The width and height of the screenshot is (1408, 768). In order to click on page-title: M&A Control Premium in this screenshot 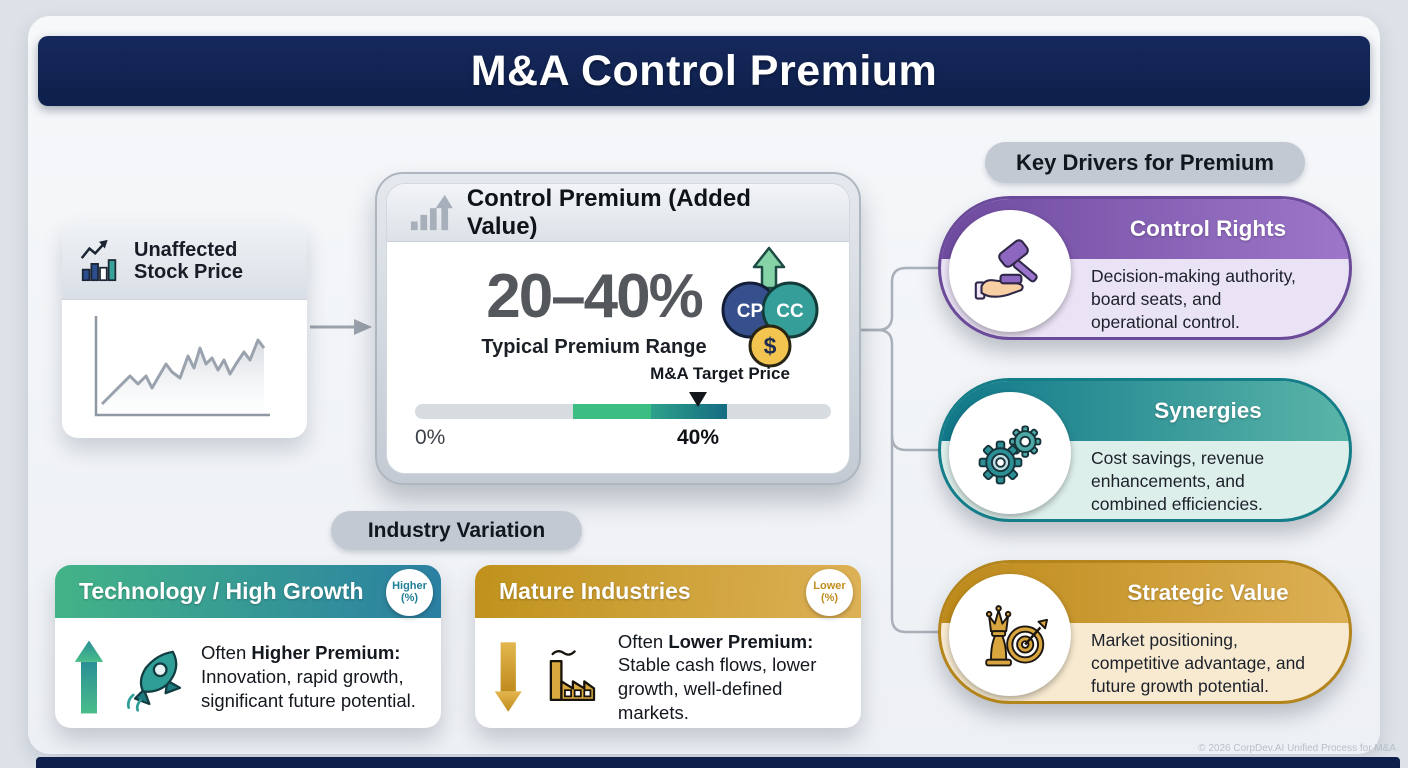, I will do `click(704, 70)`.